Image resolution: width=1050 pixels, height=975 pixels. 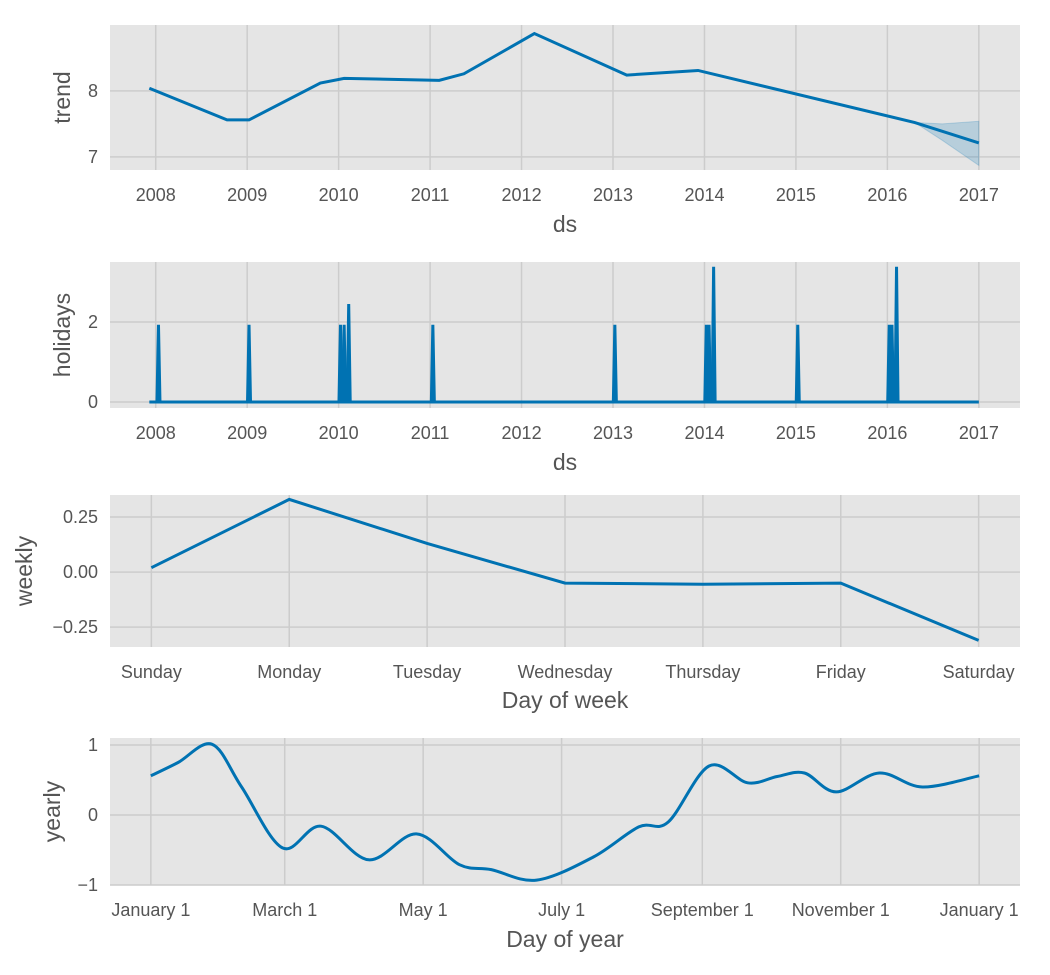 What do you see at coordinates (946, 143) in the screenshot?
I see `uncertainty-band` at bounding box center [946, 143].